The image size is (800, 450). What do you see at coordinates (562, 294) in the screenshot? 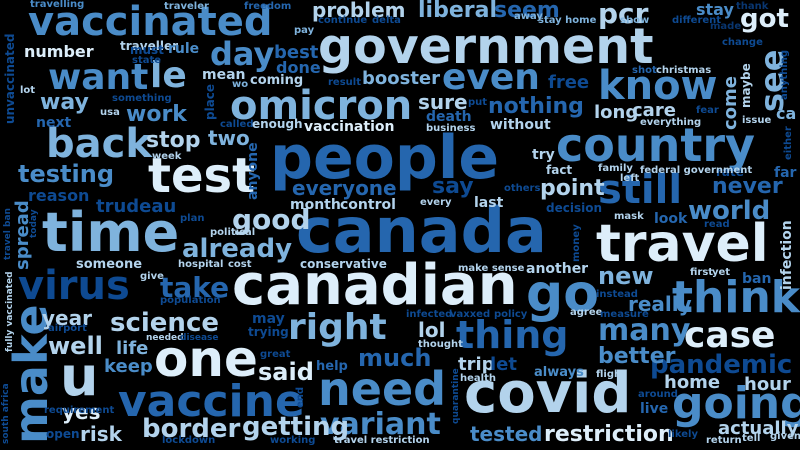
I see `word-go: go` at bounding box center [562, 294].